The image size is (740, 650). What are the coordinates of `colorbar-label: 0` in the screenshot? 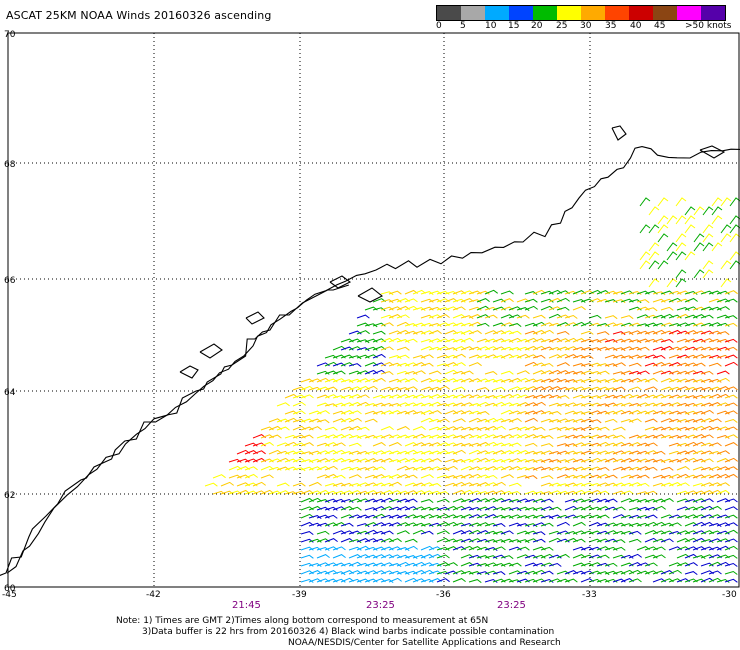 It's located at (439, 26).